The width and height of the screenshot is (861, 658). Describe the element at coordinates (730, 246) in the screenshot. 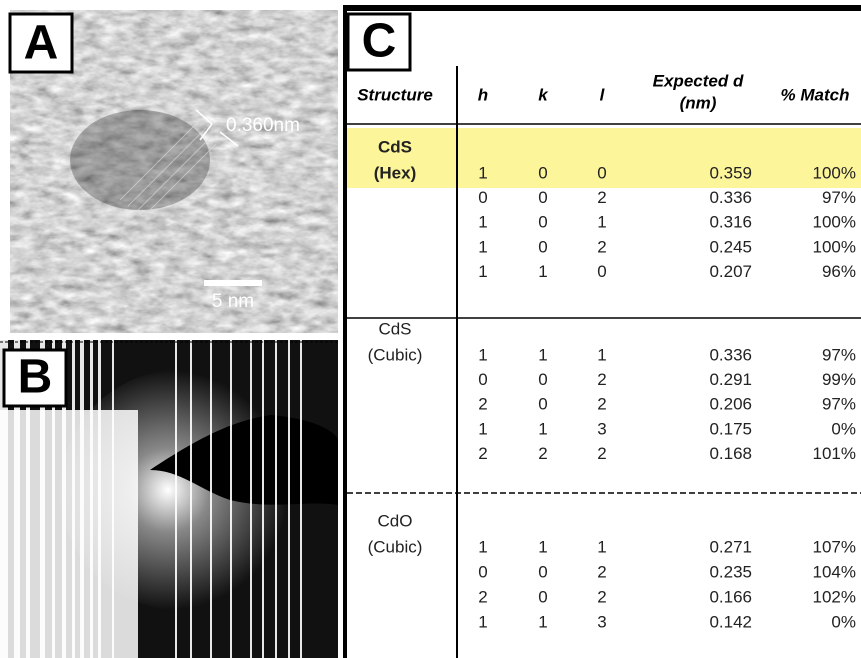

I see `table-cell: 0.245` at that location.